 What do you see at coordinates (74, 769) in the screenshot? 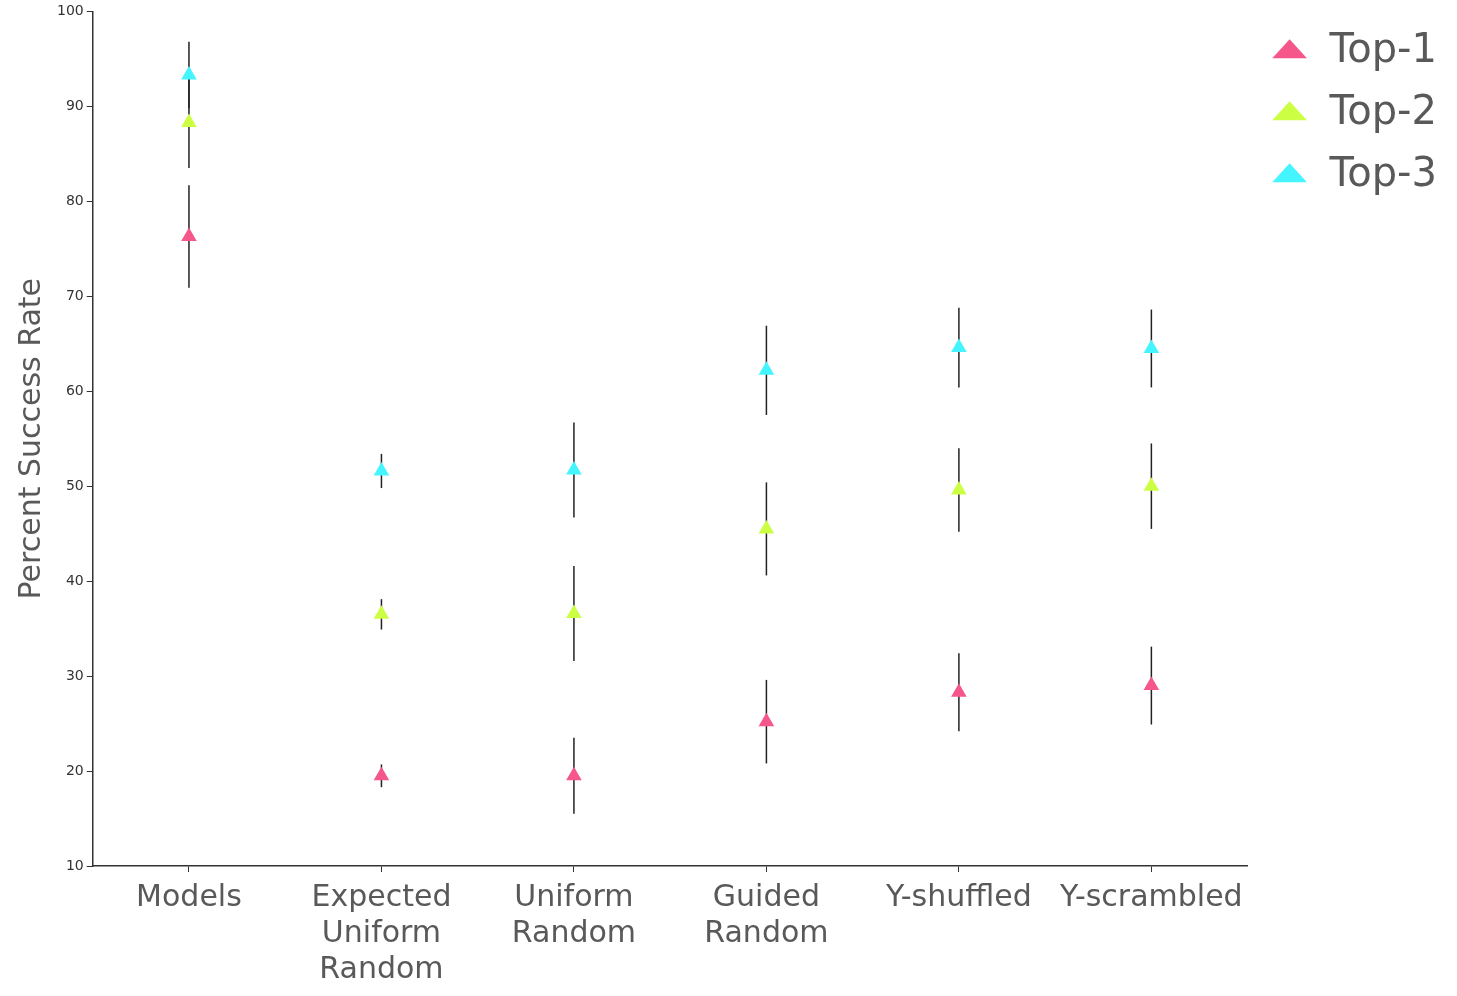
I see `y-tick-label: 20` at bounding box center [74, 769].